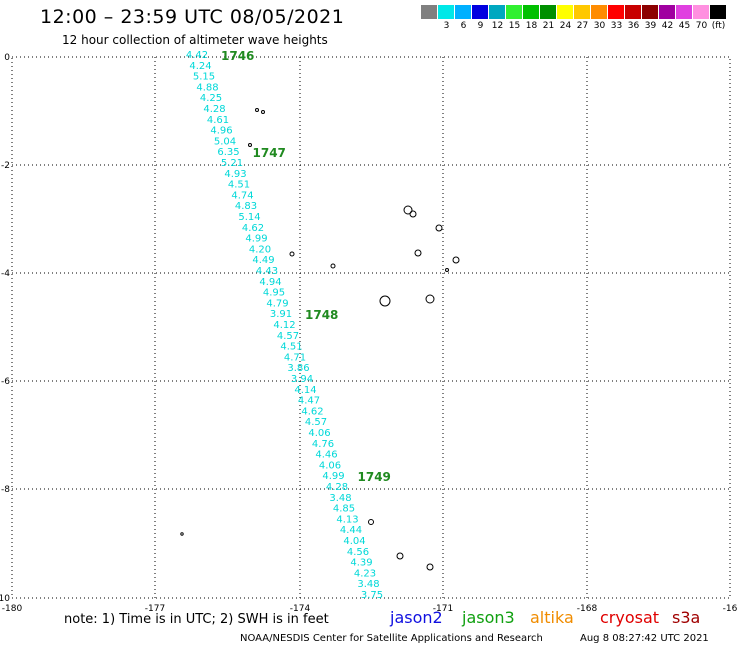 This screenshot has width=740, height=650. Describe the element at coordinates (197, 55) in the screenshot. I see `wave-height-value: 4.42` at that location.